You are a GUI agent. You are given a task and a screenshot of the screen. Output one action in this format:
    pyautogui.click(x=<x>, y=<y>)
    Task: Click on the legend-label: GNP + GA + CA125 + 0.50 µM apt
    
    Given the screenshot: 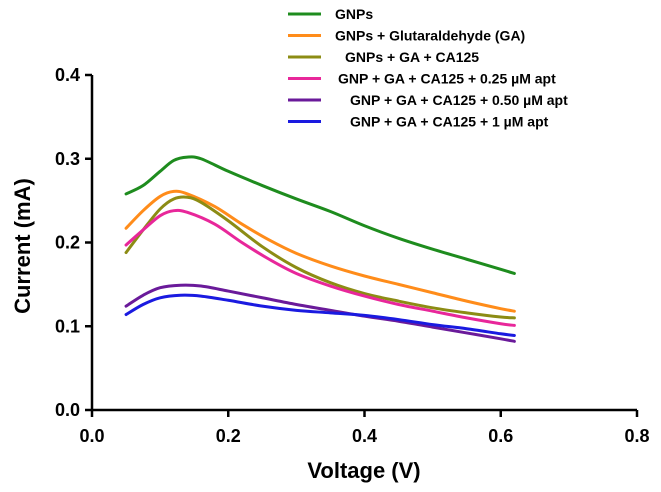 What is the action you would take?
    pyautogui.click(x=459, y=100)
    